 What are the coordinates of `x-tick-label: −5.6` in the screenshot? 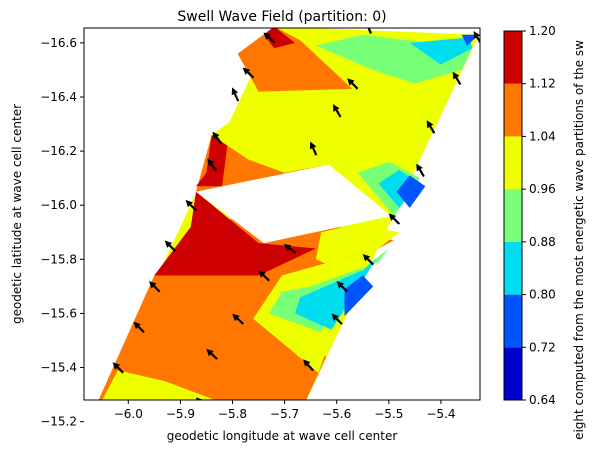 It's located at (336, 414).